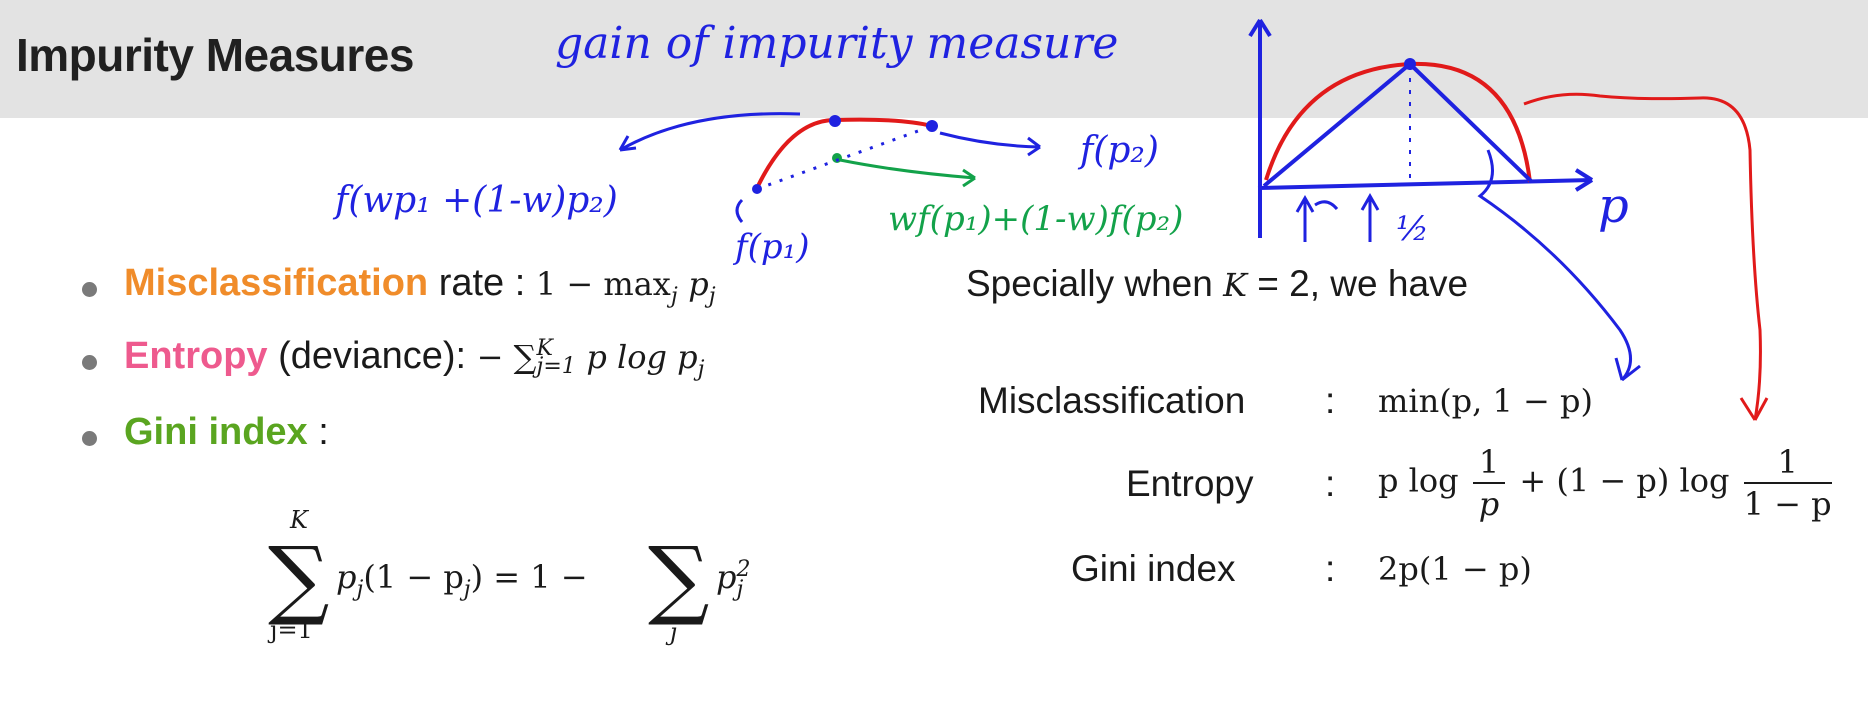 This screenshot has width=1868, height=704. Describe the element at coordinates (1235, 285) in the screenshot. I see `intro-var: K` at that location.